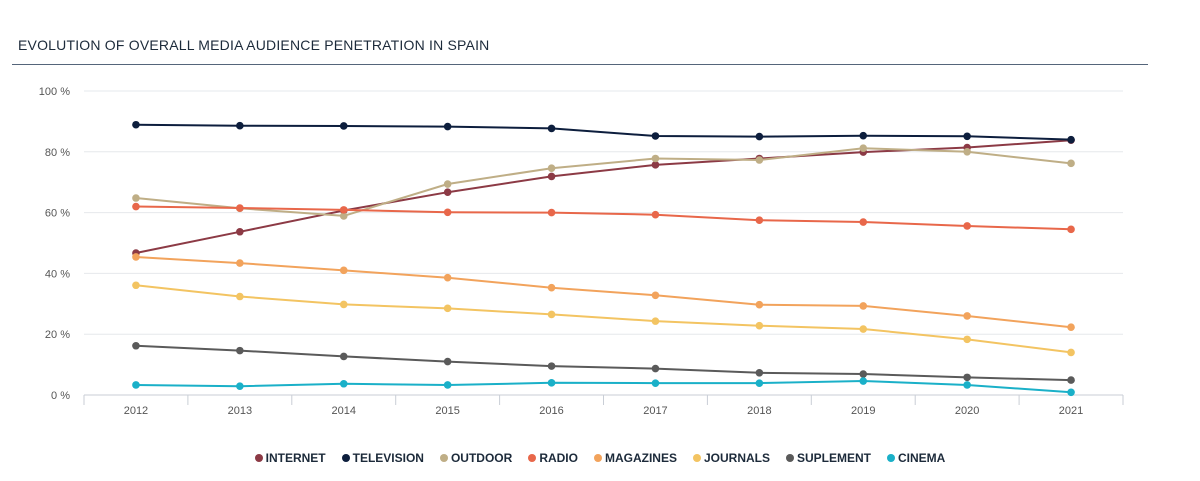 The height and width of the screenshot is (481, 1200). Describe the element at coordinates (834, 458) in the screenshot. I see `legend-label: SUPLEMENT` at that location.